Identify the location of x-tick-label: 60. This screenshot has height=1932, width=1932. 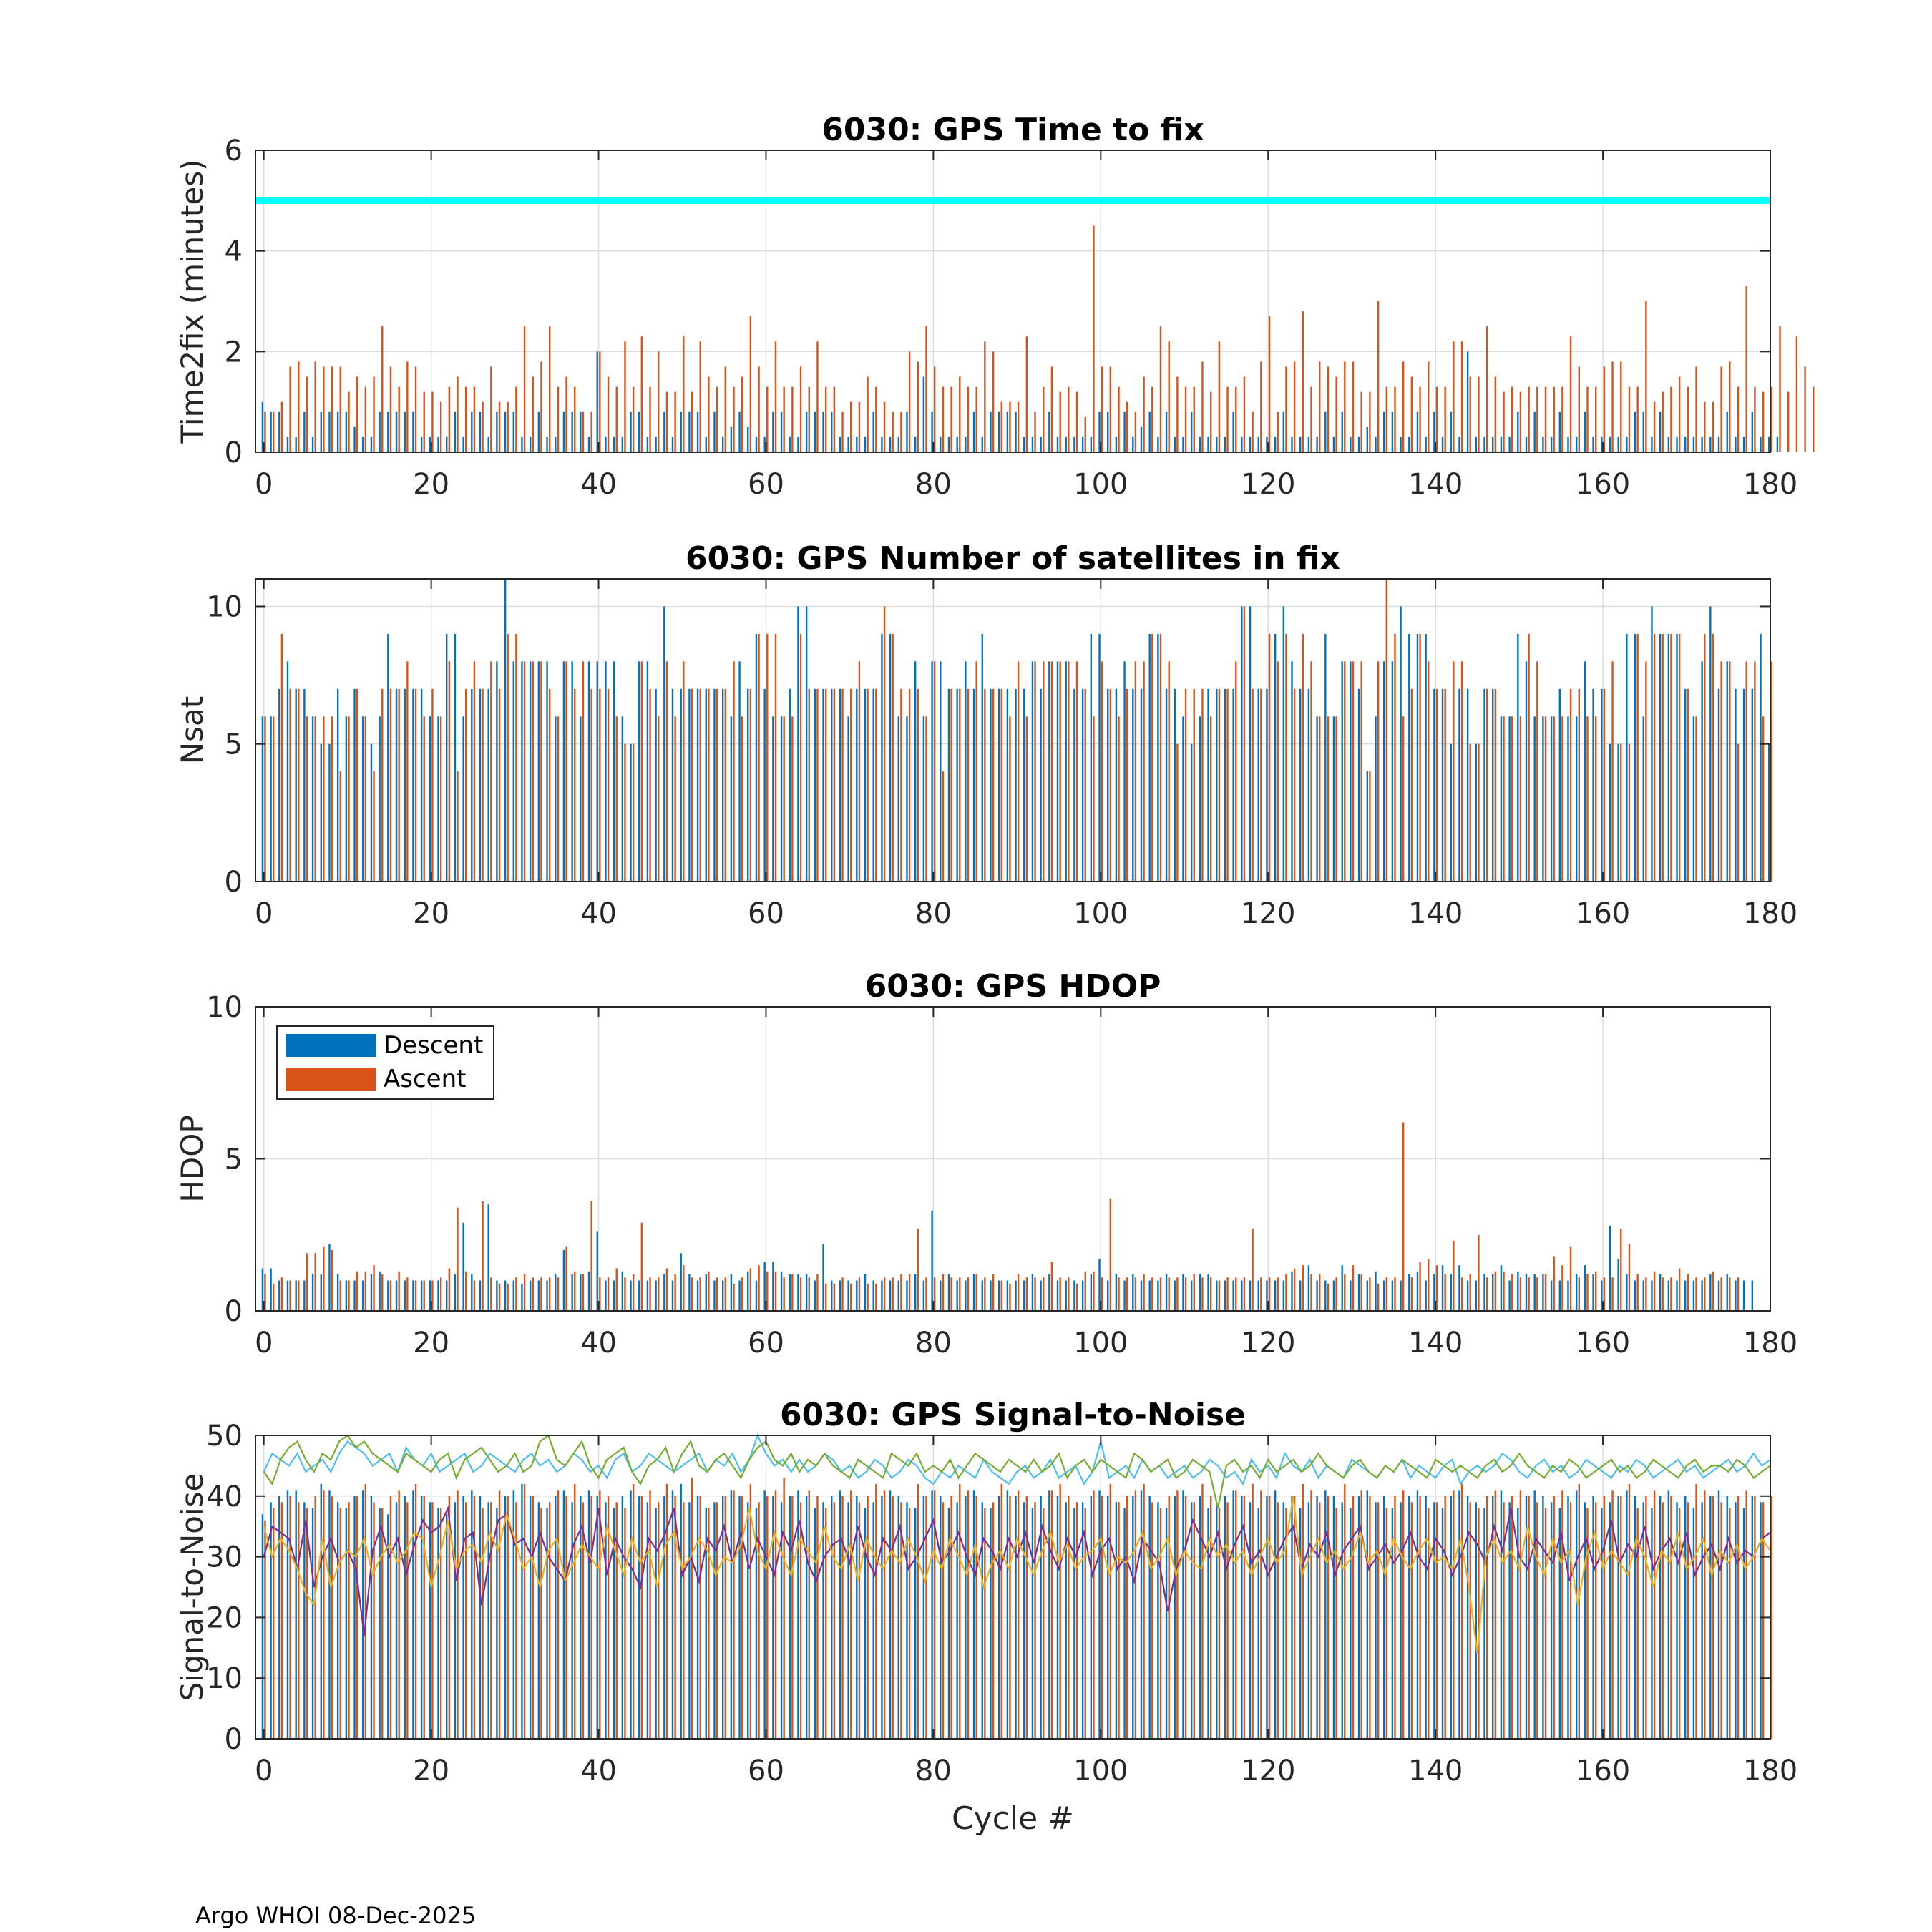
(766, 1343).